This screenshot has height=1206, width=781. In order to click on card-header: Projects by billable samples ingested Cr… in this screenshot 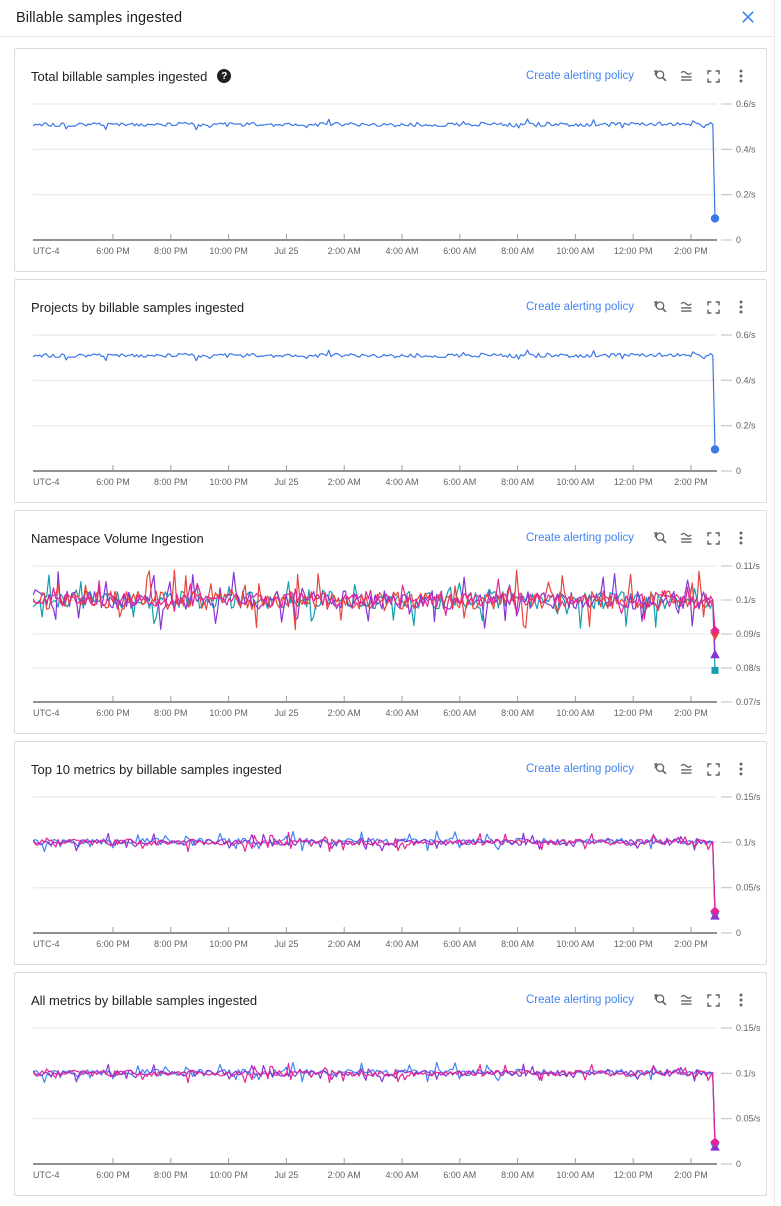, I will do `click(390, 301)`.